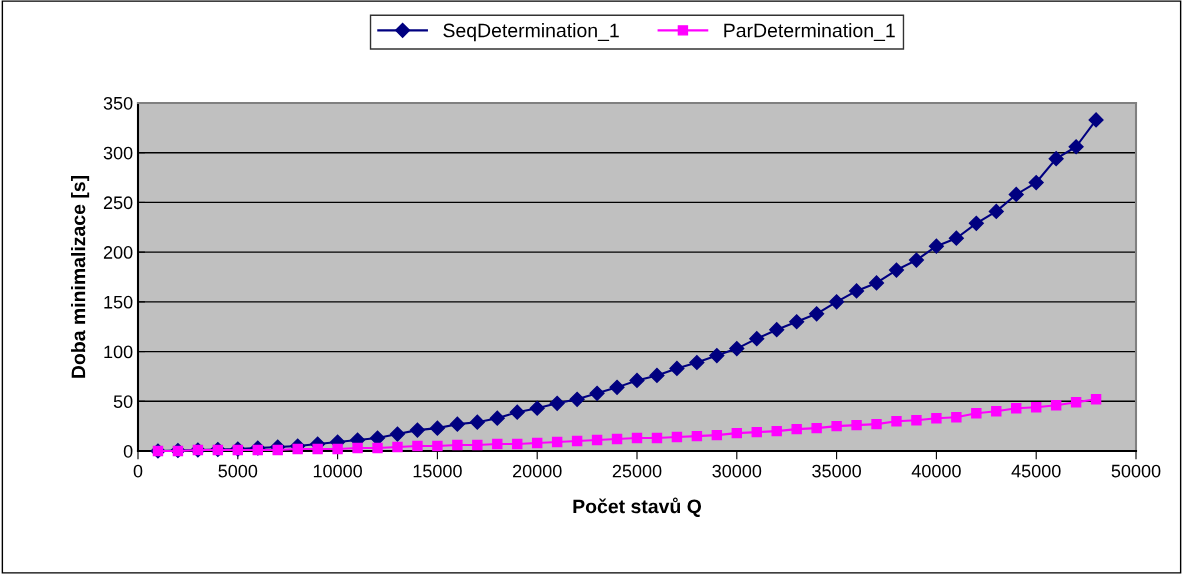 The width and height of the screenshot is (1183, 574). I want to click on y-tick-label: 50, so click(123, 402).